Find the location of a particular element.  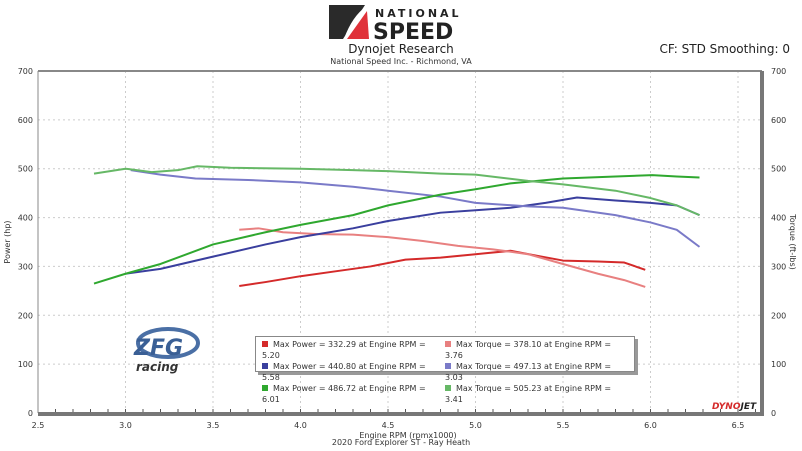

x-tick-label: 3.5 is located at coordinates (213, 425).